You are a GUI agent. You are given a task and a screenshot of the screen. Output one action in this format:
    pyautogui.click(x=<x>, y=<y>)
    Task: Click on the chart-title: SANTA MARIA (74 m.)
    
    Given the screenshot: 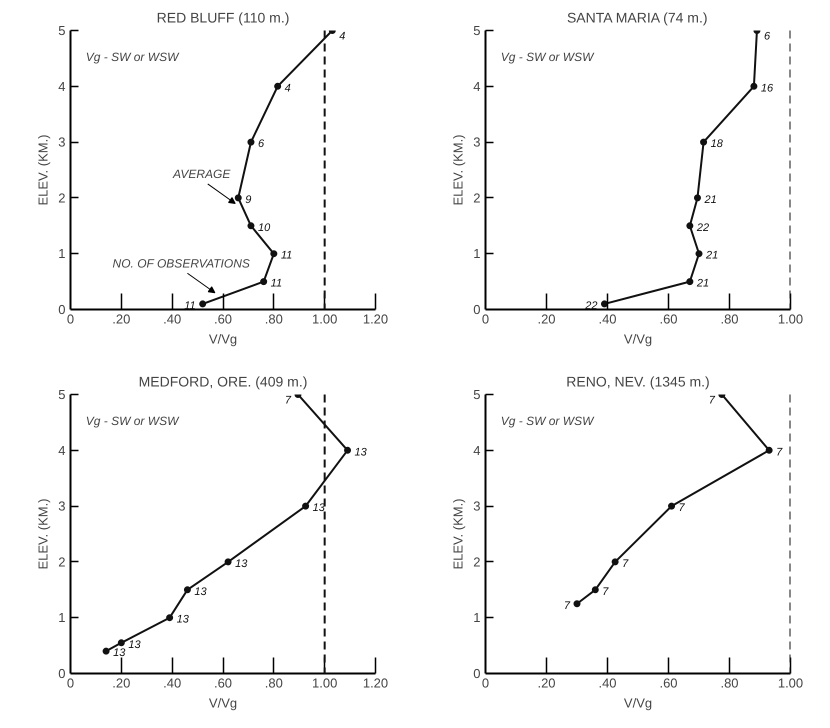 What is the action you would take?
    pyautogui.click(x=637, y=18)
    